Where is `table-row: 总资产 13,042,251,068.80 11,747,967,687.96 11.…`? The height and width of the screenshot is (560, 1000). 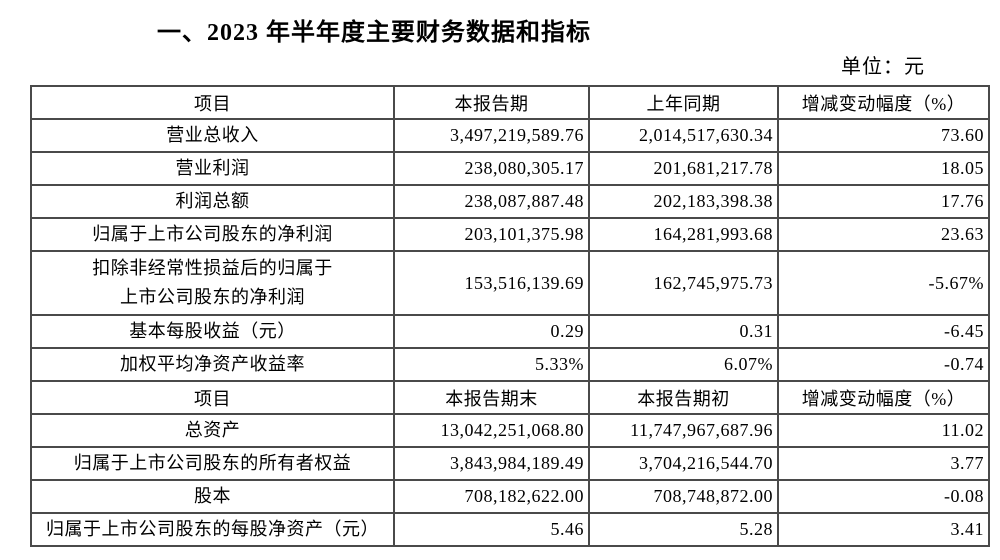 table-row: 总资产 13,042,251,068.80 11,747,967,687.96 11.… is located at coordinates (510, 430).